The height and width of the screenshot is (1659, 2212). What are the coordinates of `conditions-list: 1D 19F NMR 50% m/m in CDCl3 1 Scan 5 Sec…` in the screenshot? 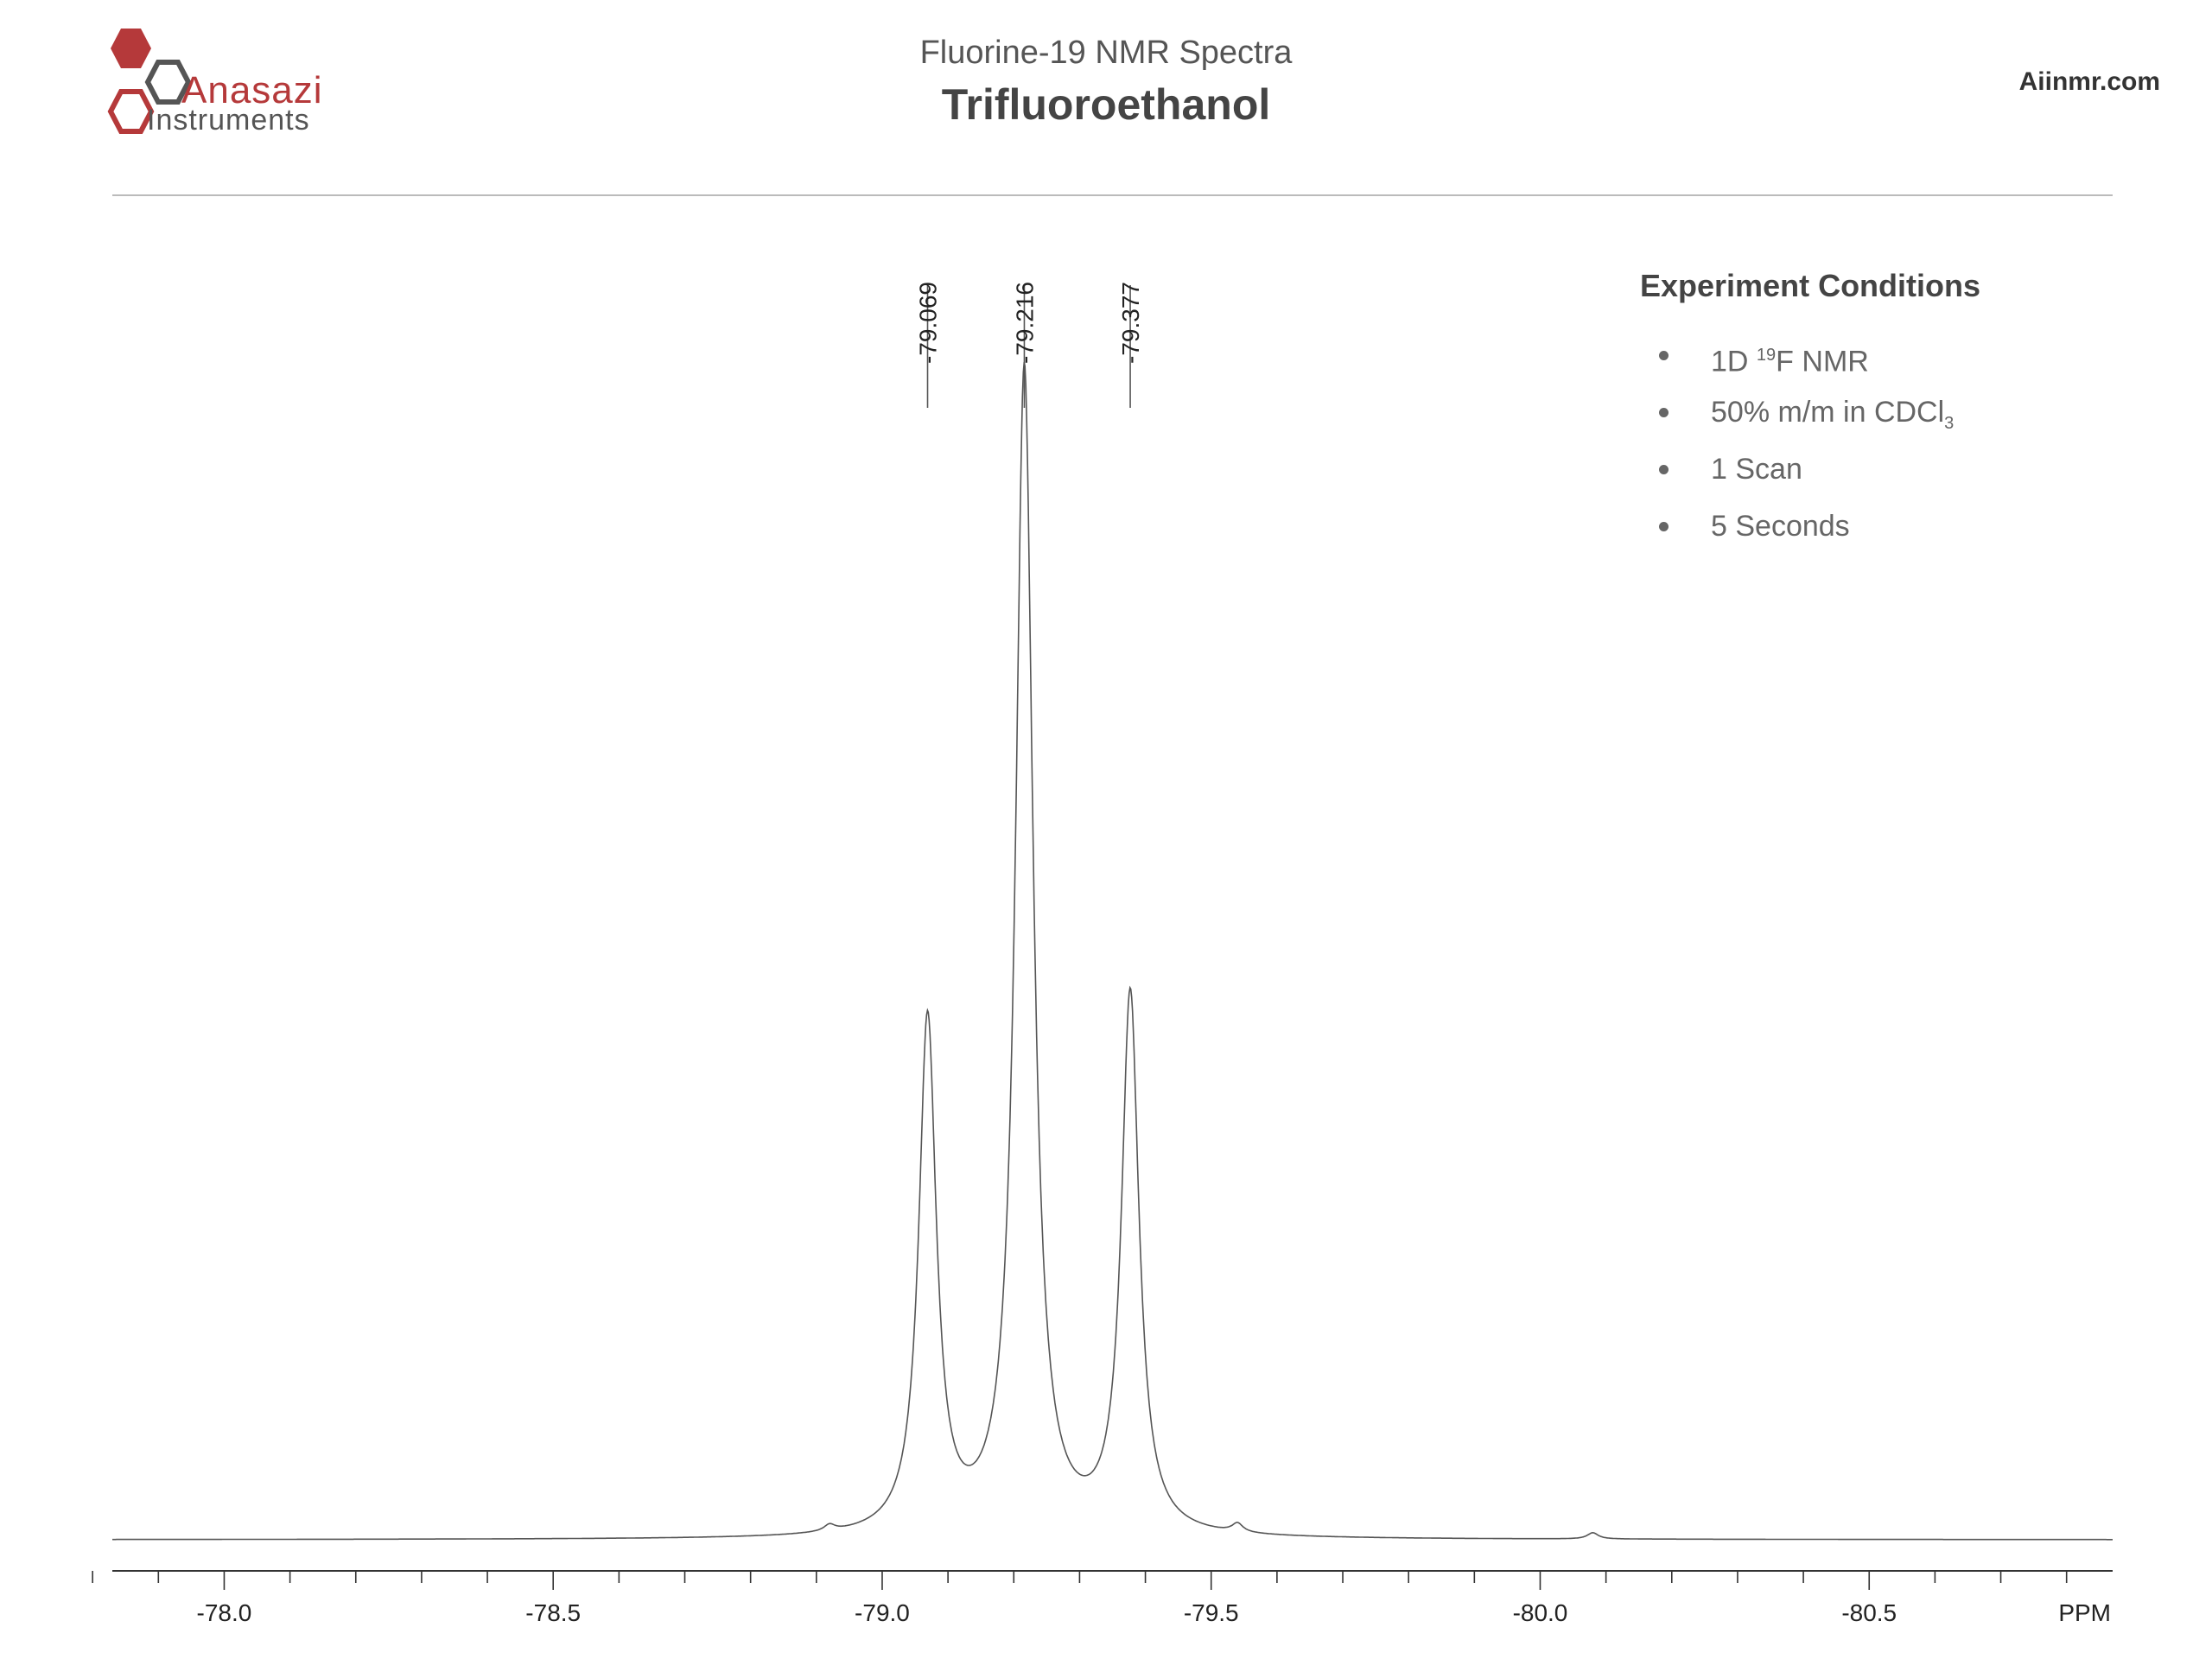 It's located at (1882, 441).